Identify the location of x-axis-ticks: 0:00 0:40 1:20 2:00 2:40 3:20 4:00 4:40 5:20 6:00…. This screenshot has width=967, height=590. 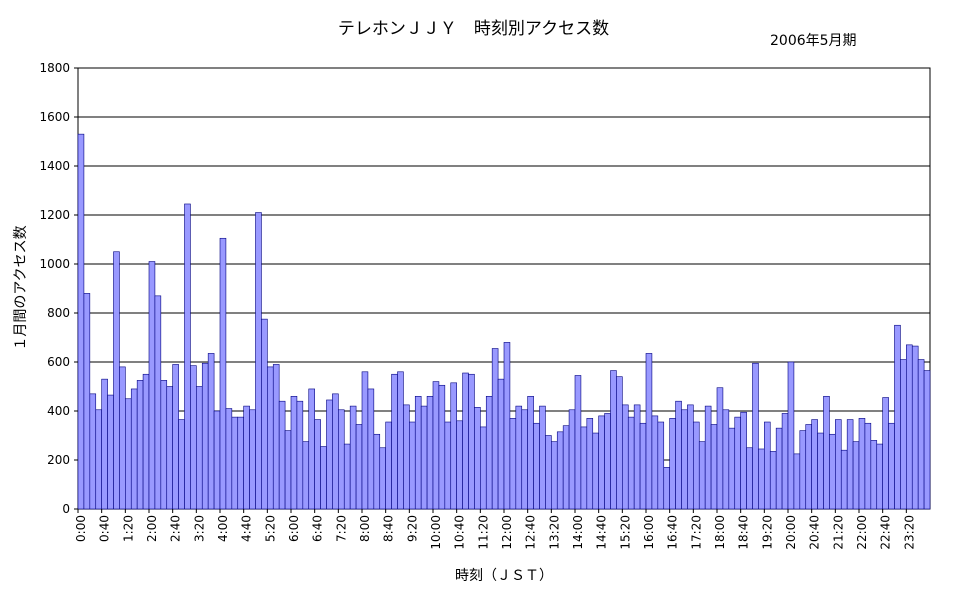
(495, 529).